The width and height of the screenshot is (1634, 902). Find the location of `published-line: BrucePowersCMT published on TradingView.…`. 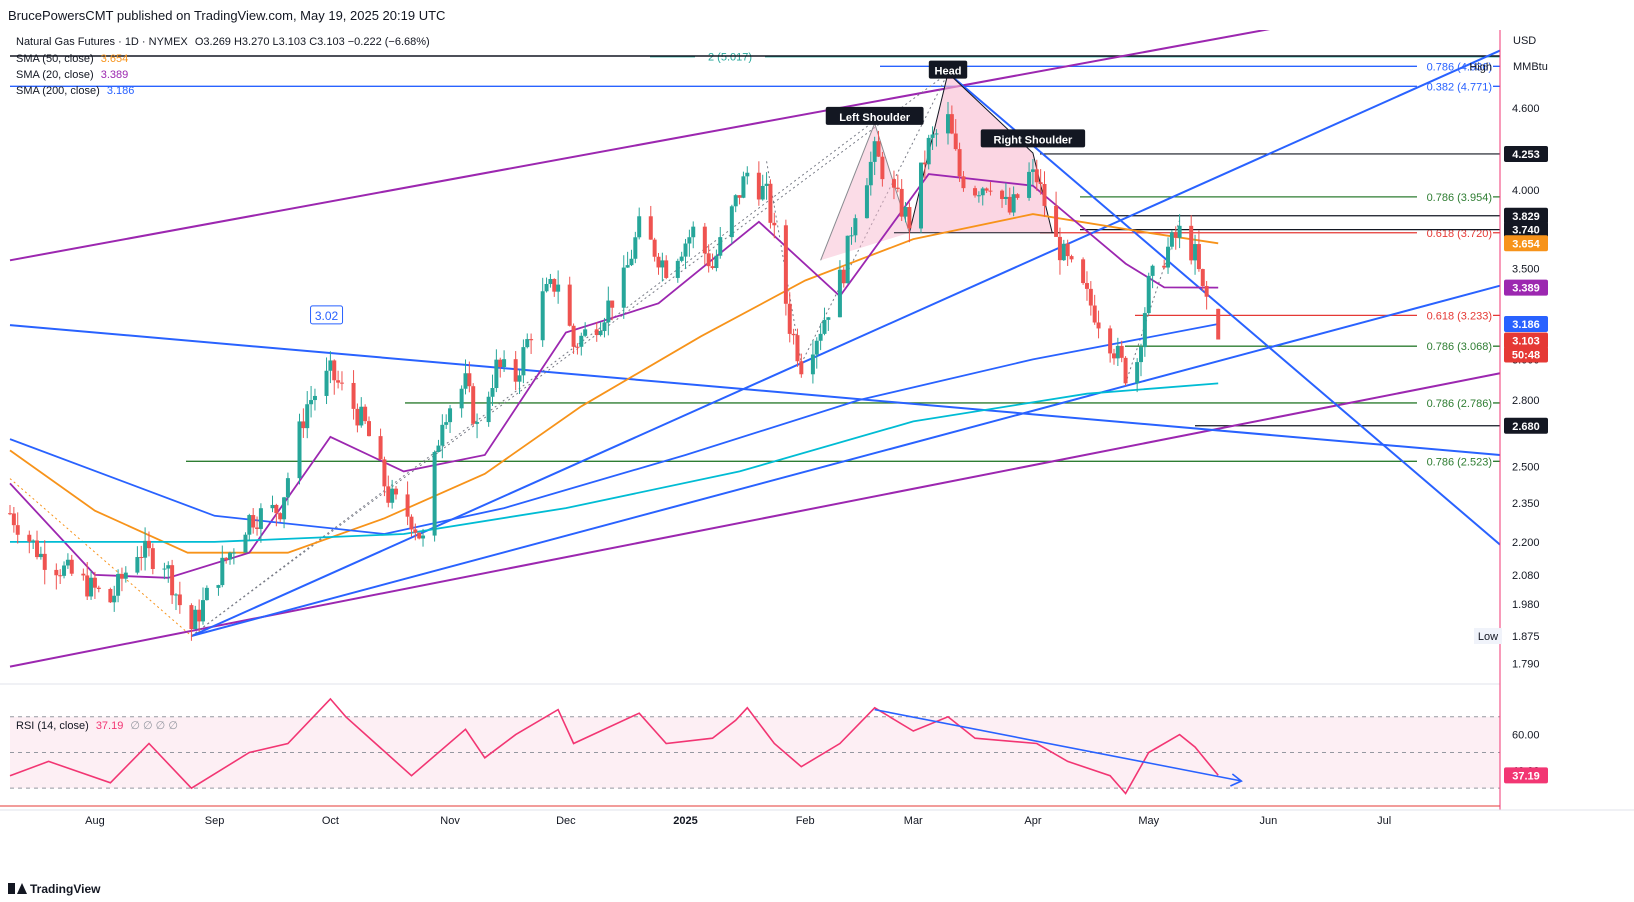

published-line: BrucePowersCMT published on TradingView.… is located at coordinates (227, 15).